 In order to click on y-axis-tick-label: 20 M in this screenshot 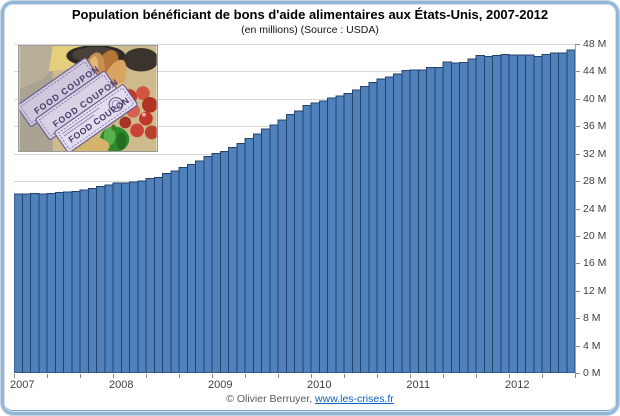, I will do `click(595, 235)`.